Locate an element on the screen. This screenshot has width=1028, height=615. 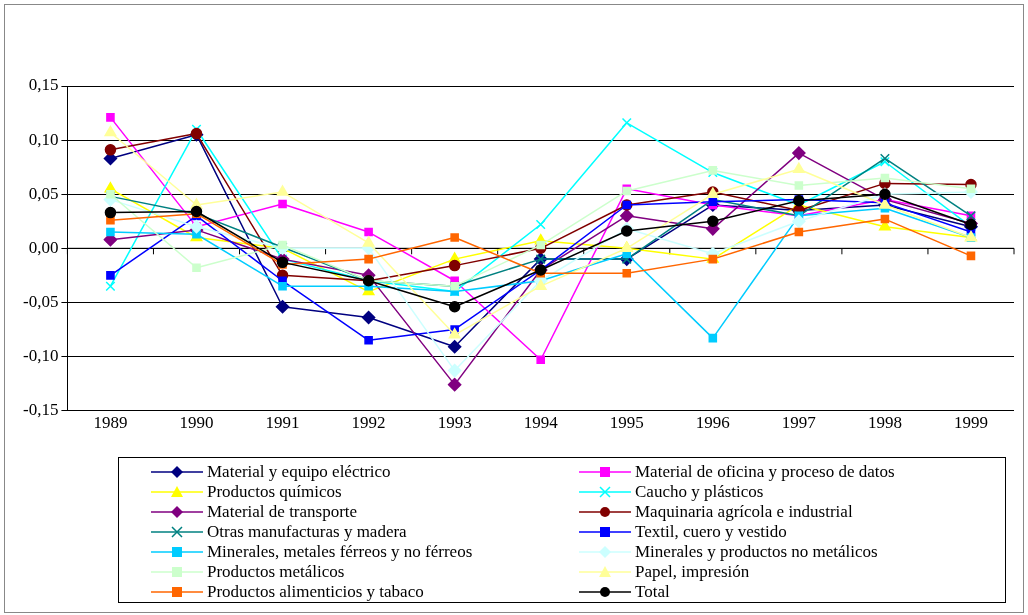
legend-label: Productos metálicos is located at coordinates (276, 572).